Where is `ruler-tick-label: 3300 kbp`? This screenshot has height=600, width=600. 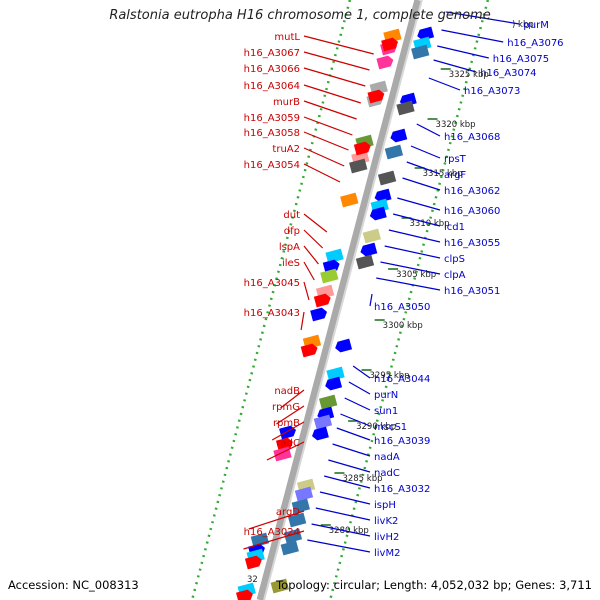 ruler-tick-label: 3300 kbp is located at coordinates (403, 326).